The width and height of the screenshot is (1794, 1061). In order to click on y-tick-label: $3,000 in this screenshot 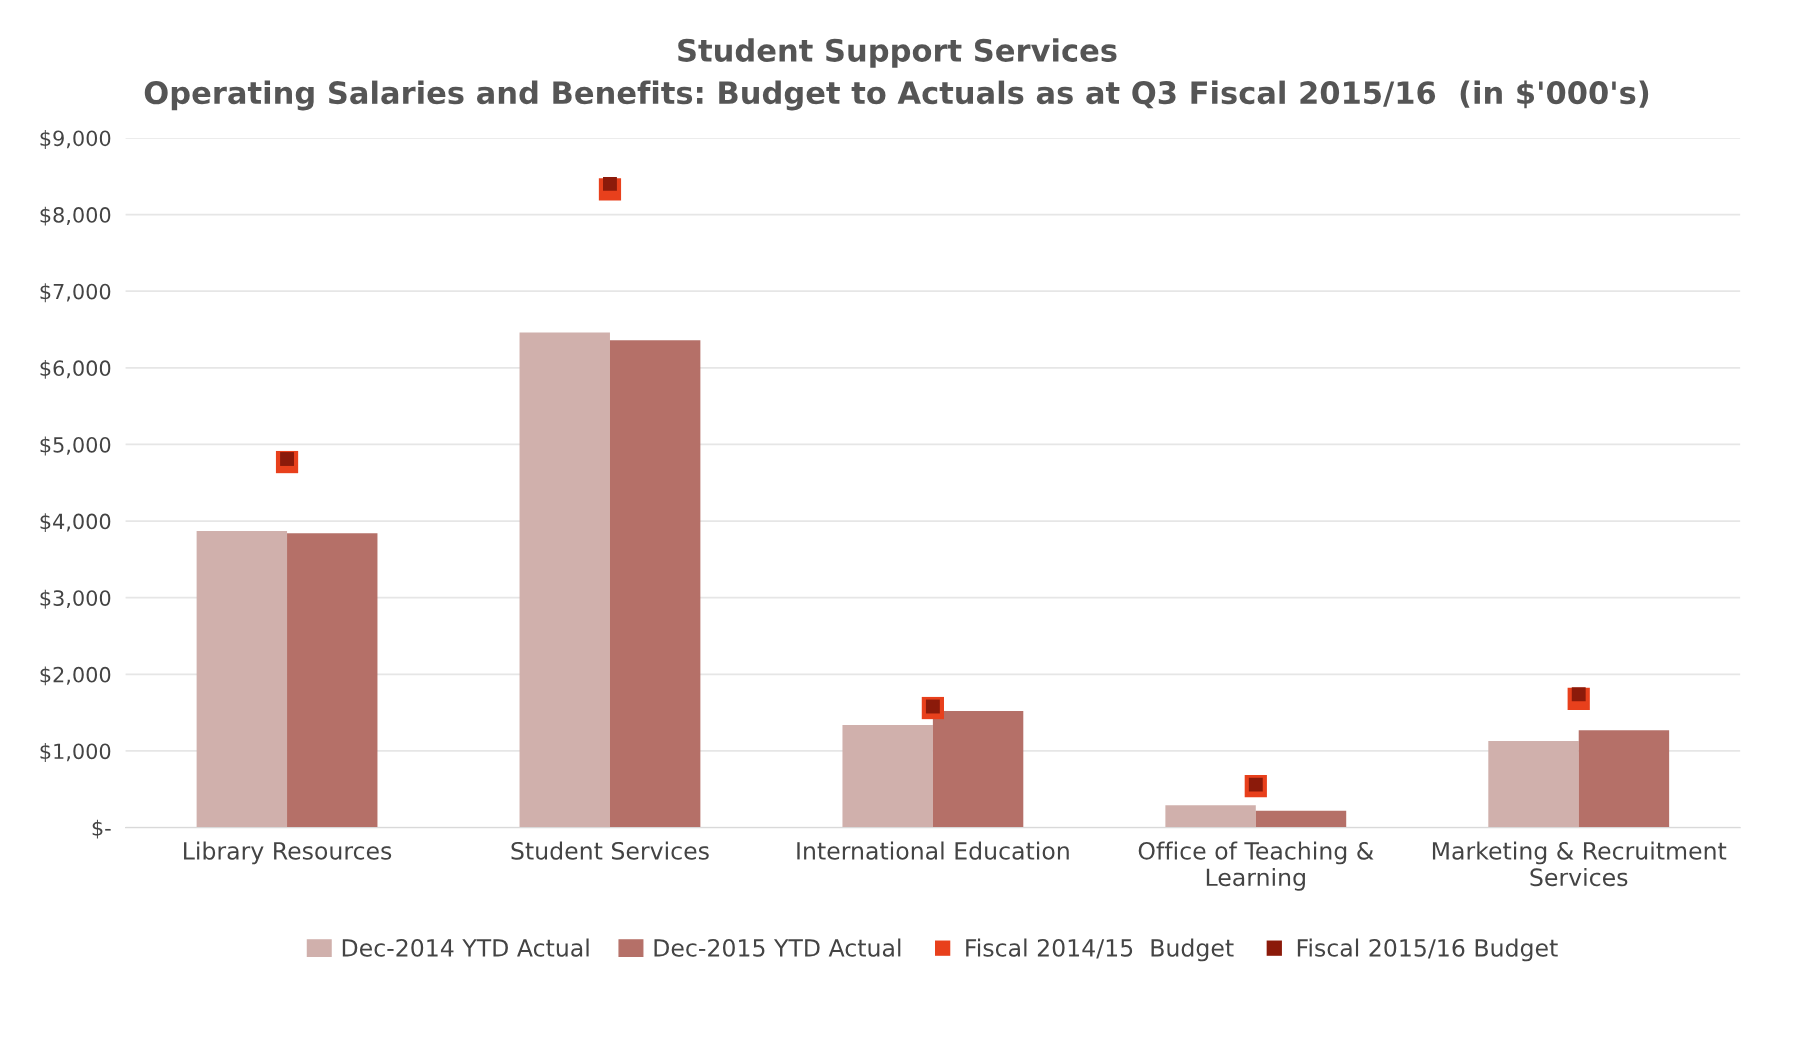, I will do `click(75, 599)`.